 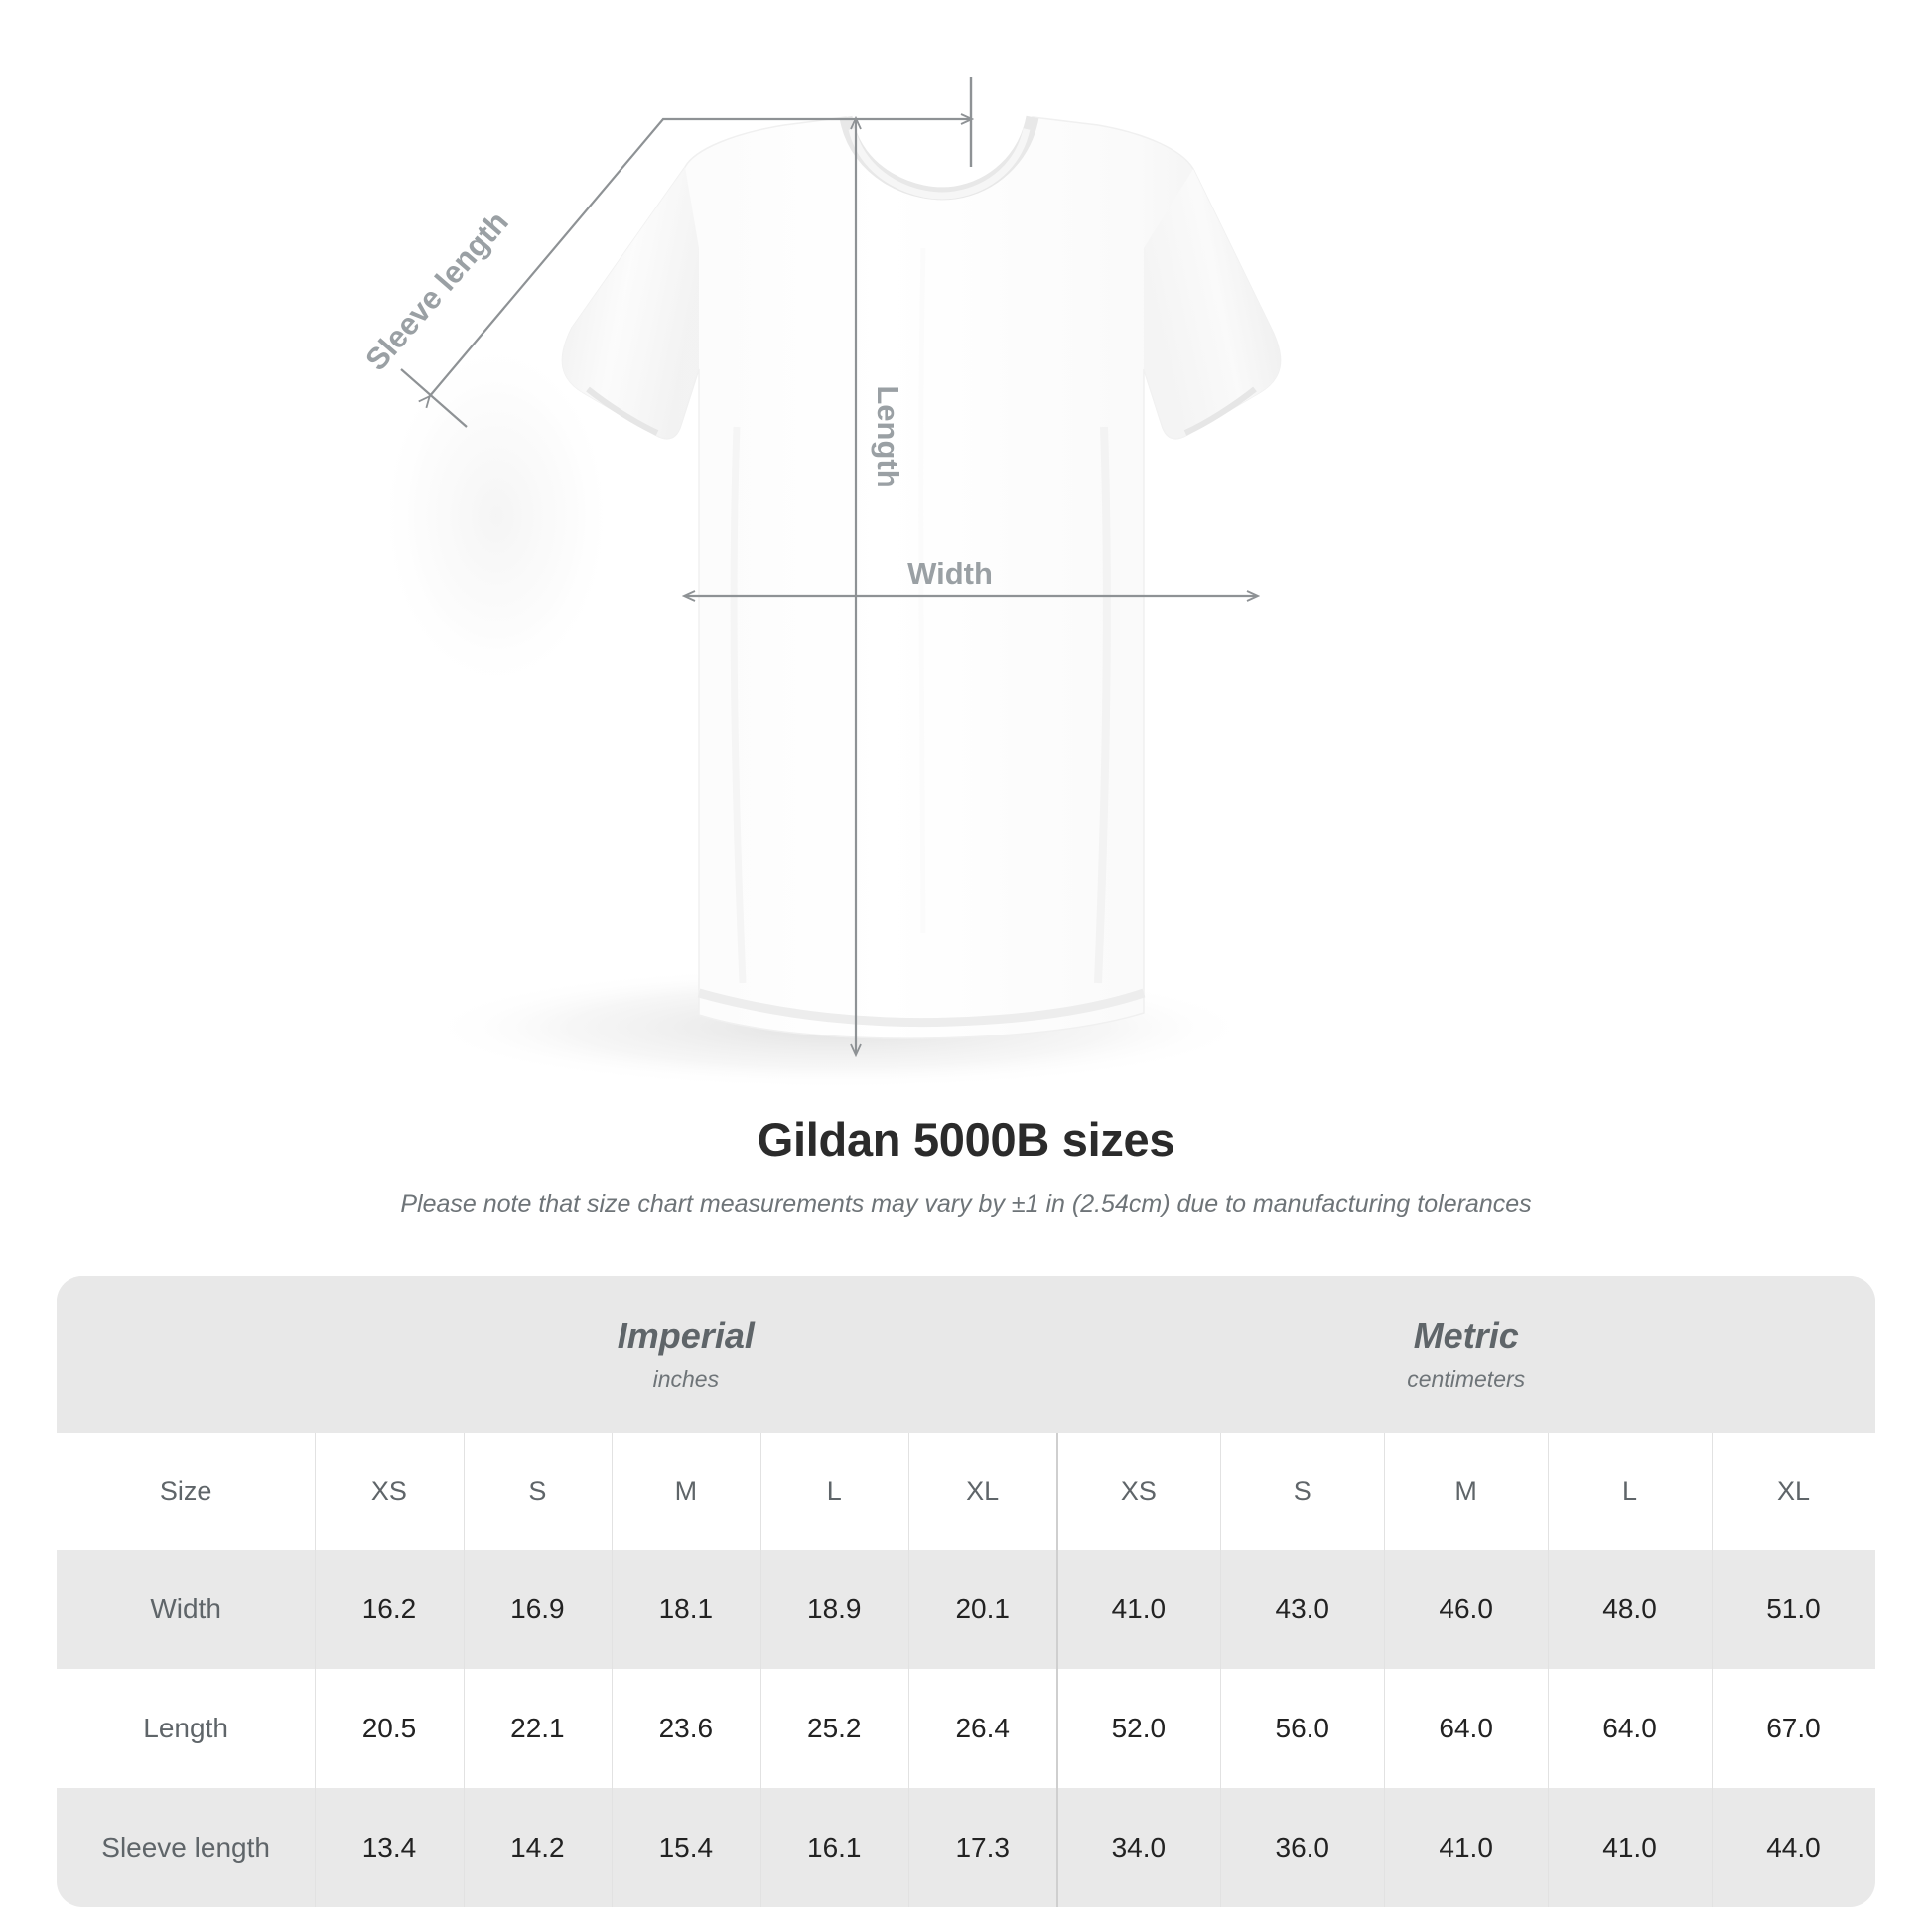 What do you see at coordinates (1138, 1610) in the screenshot?
I see `cell-width-metric-xs: 41.0` at bounding box center [1138, 1610].